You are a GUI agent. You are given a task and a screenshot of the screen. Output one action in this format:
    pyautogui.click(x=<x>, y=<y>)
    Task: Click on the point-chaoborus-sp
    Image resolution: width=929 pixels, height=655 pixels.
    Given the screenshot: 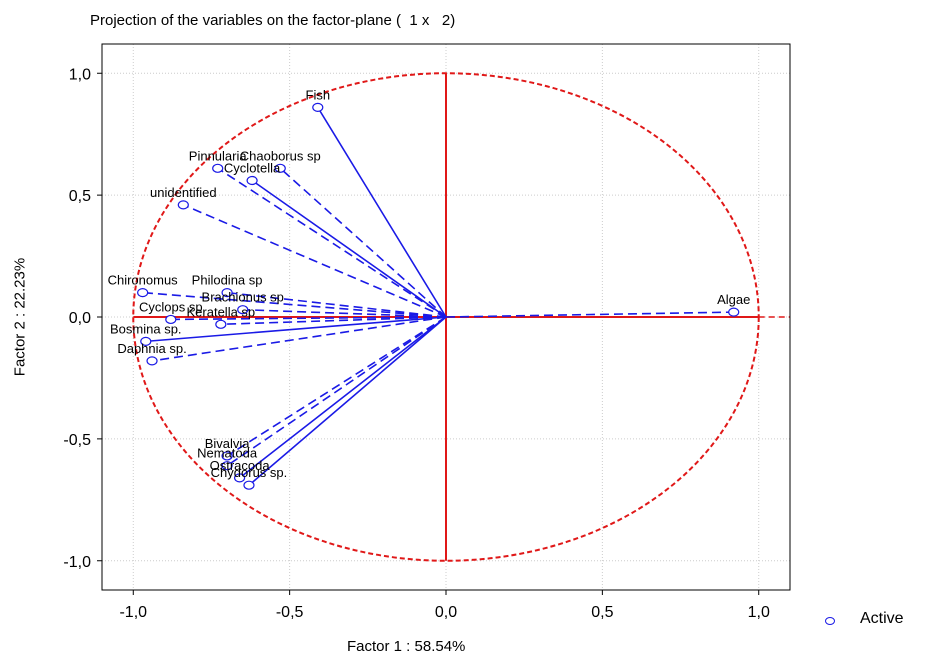 What is the action you would take?
    pyautogui.click(x=280, y=168)
    